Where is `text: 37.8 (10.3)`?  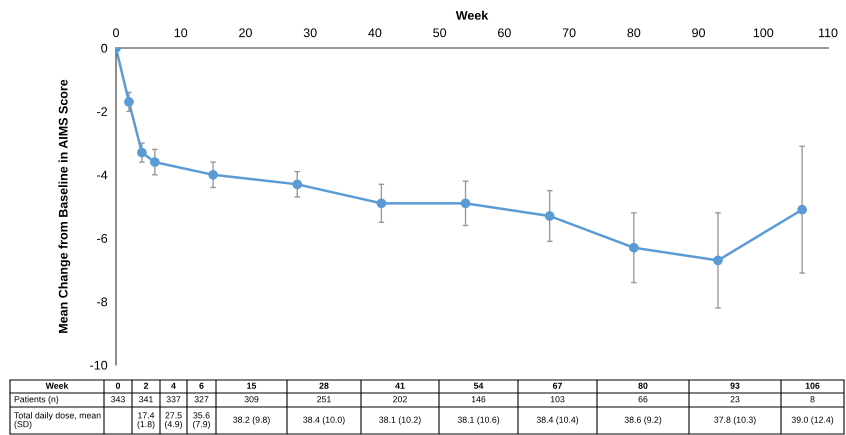 text: 37.8 (10.3) is located at coordinates (735, 420).